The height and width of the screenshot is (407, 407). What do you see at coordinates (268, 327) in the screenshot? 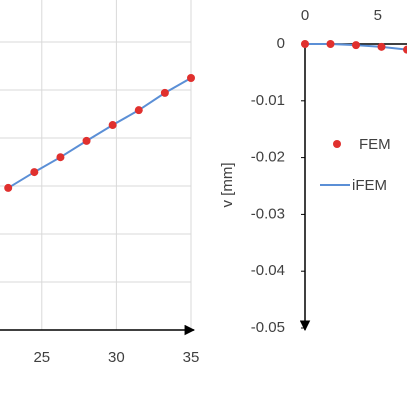
I see `y-tick-label: -0.05` at bounding box center [268, 327].